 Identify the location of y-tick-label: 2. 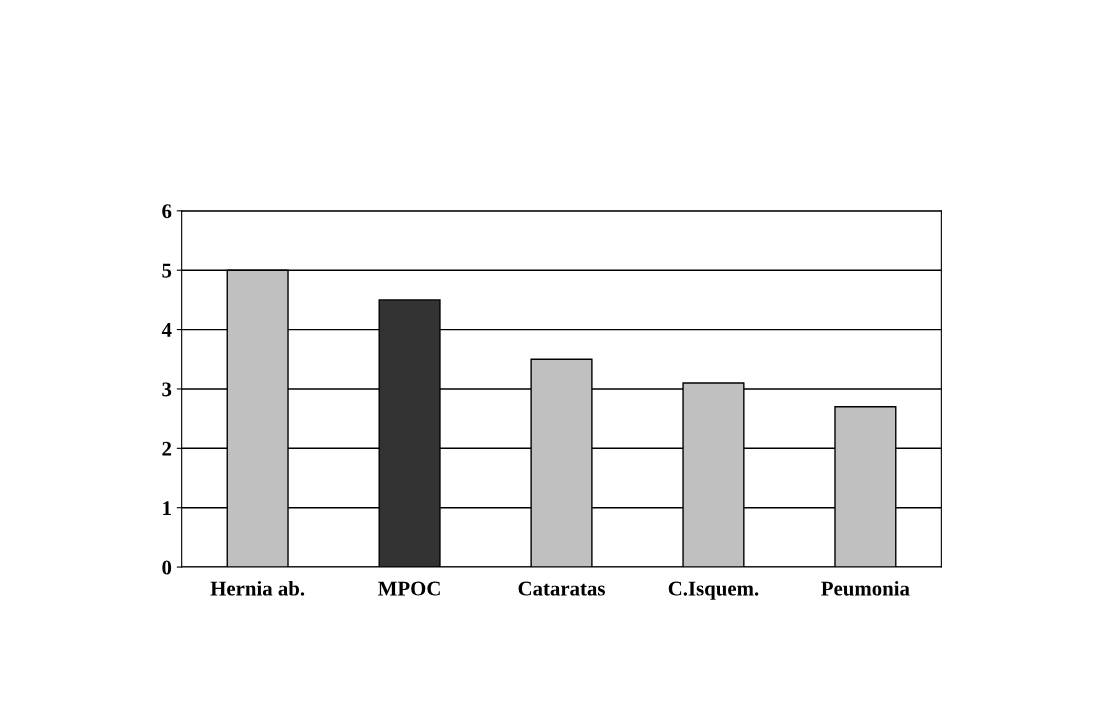
(167, 448).